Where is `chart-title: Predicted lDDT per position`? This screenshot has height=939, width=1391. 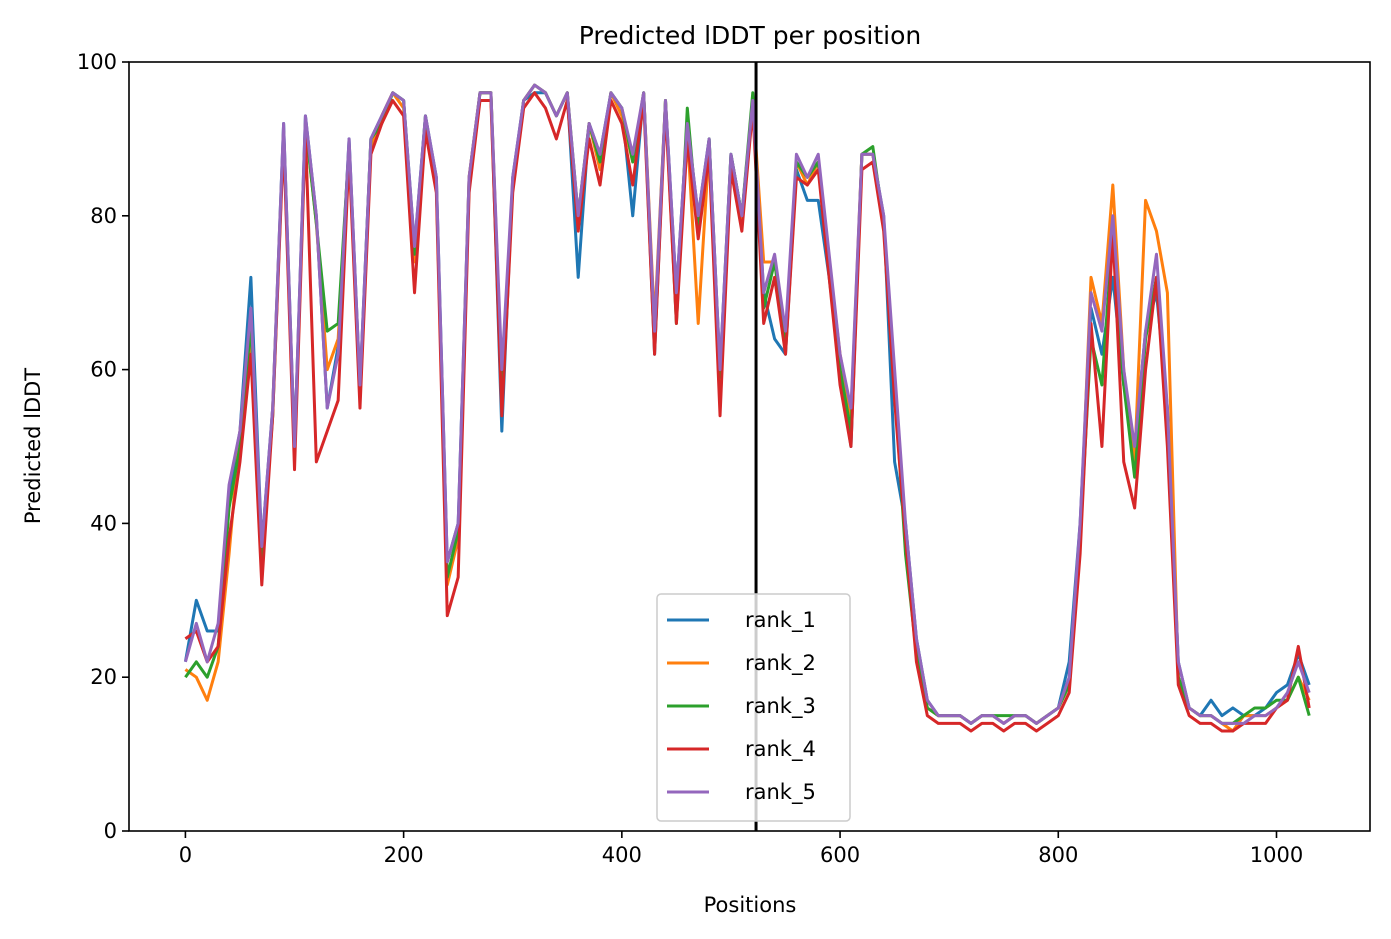 chart-title: Predicted lDDT per position is located at coordinates (750, 35).